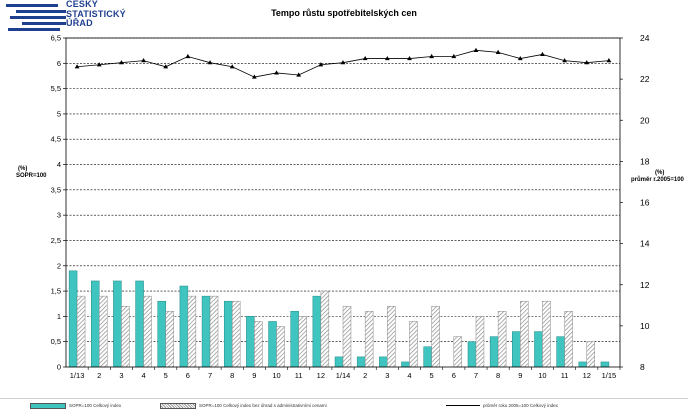 This screenshot has height=420, width=688. I want to click on right-tick-label: 16, so click(645, 203).